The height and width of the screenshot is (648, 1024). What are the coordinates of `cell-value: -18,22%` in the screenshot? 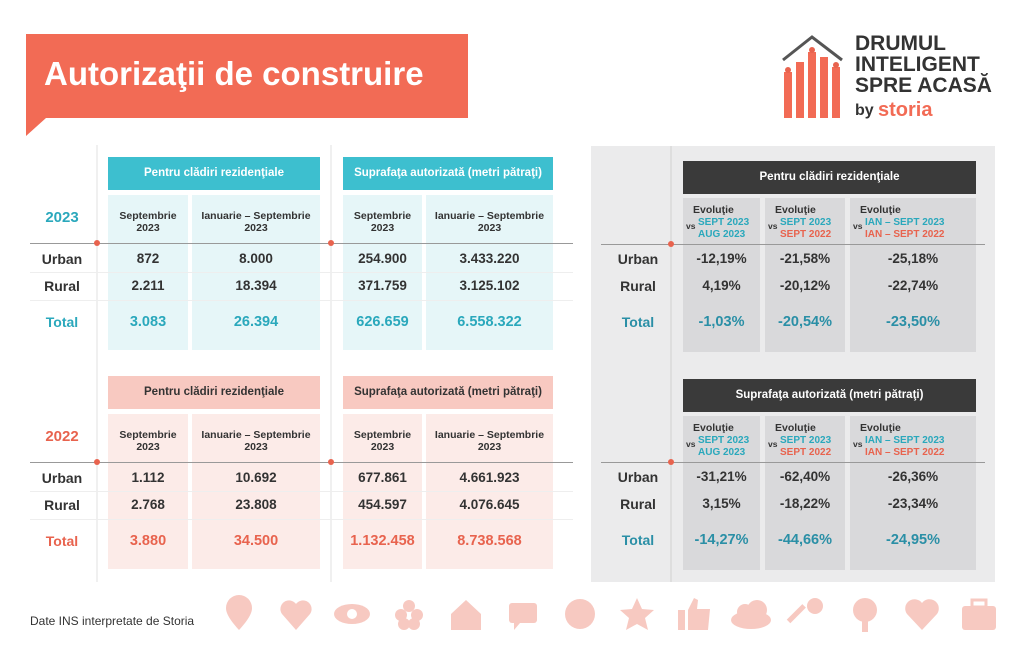 It's located at (805, 503).